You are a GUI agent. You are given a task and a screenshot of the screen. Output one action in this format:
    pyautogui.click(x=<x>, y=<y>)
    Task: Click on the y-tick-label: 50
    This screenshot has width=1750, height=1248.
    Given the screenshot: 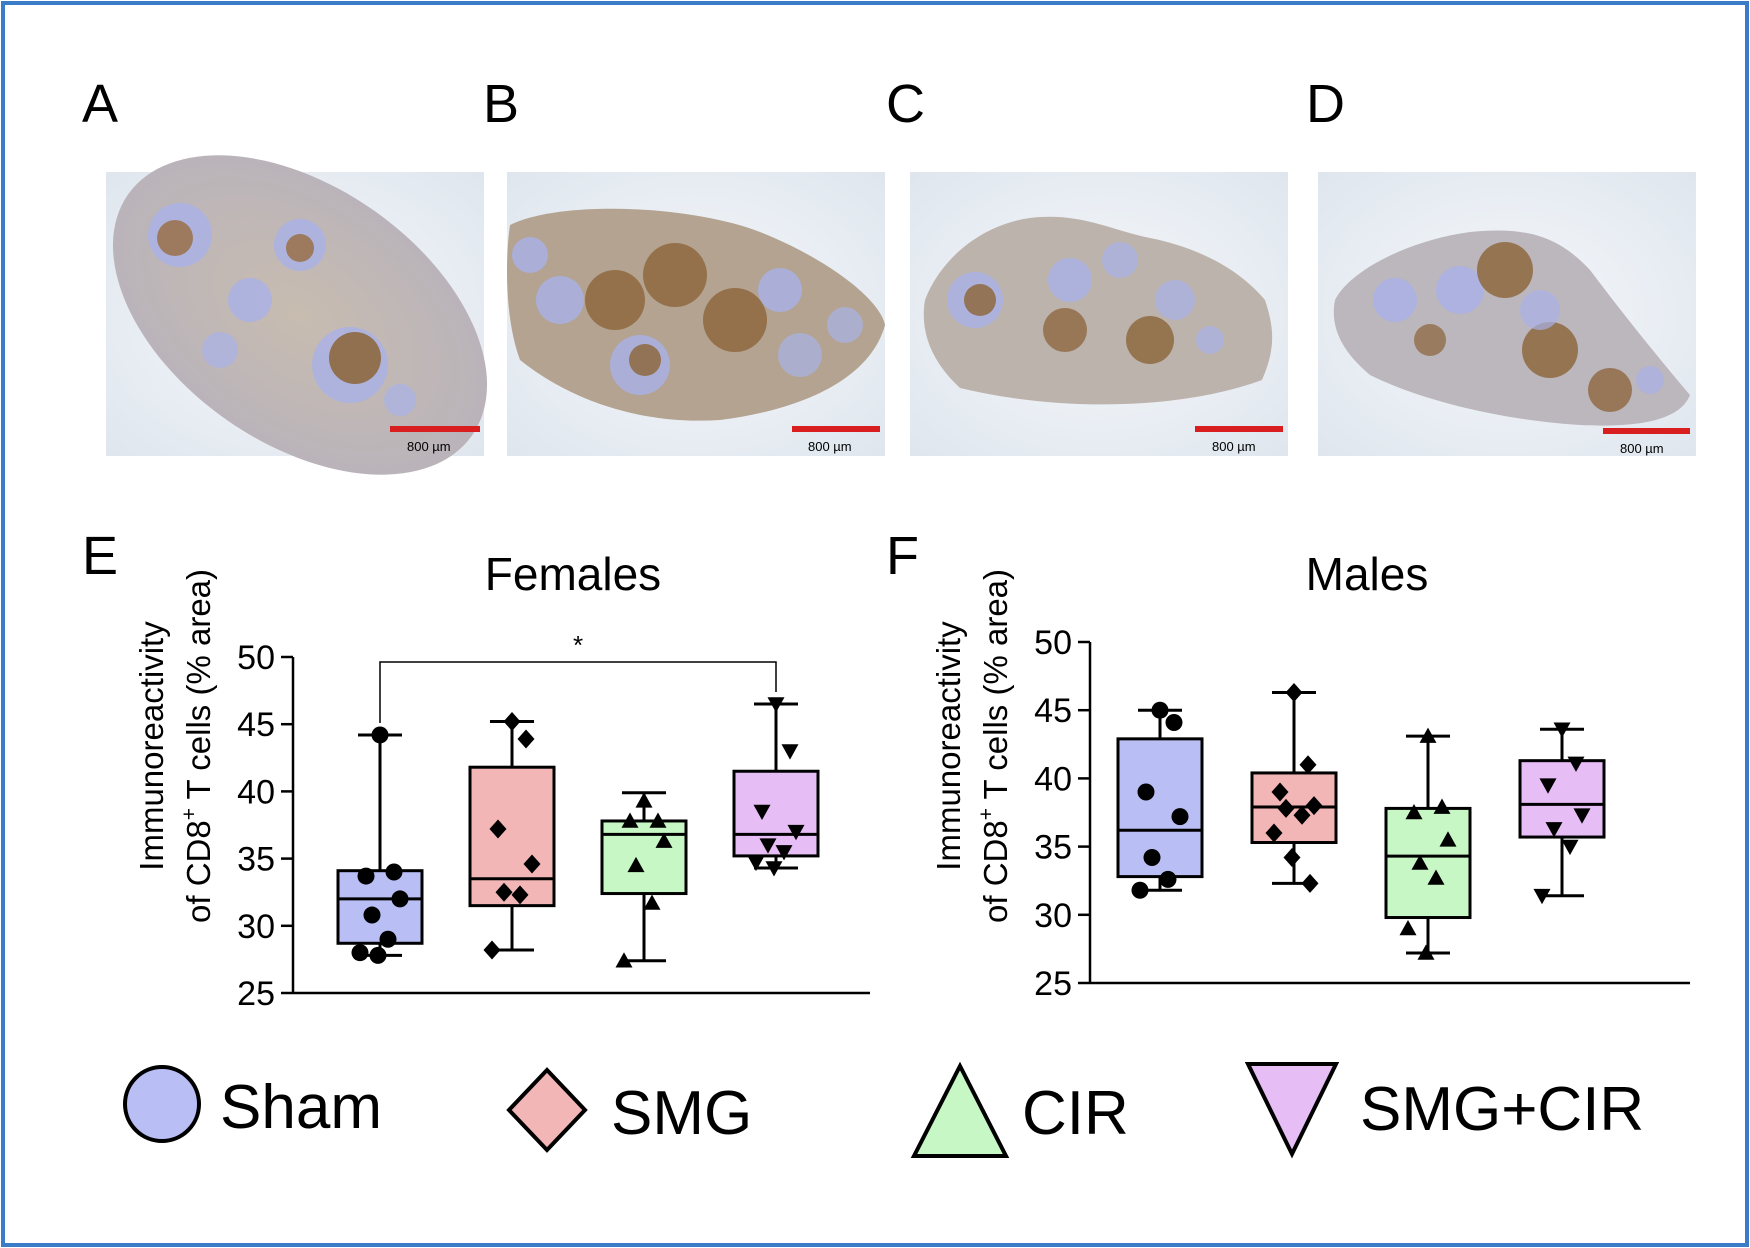 What is the action you would take?
    pyautogui.click(x=256, y=658)
    